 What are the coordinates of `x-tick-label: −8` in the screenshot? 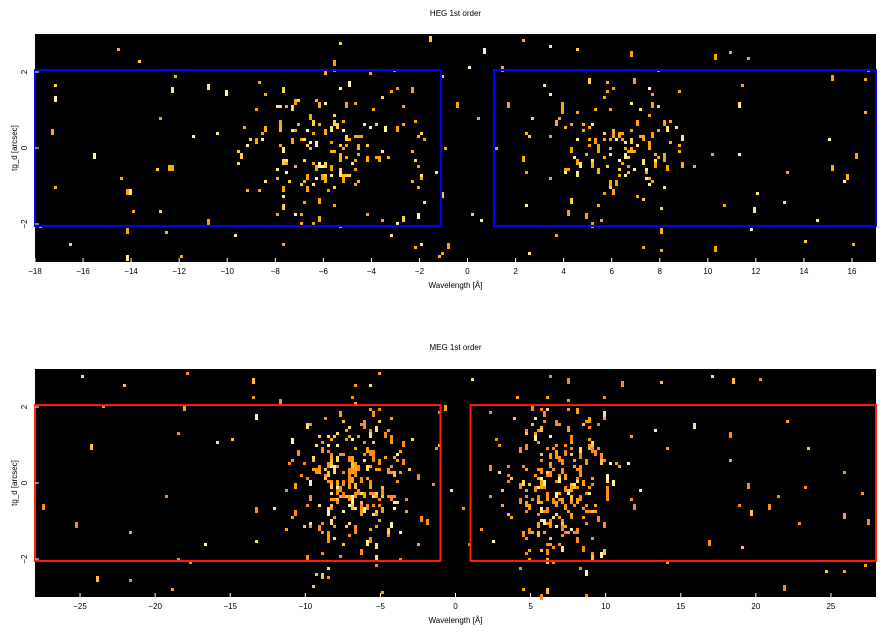 It's located at (276, 271).